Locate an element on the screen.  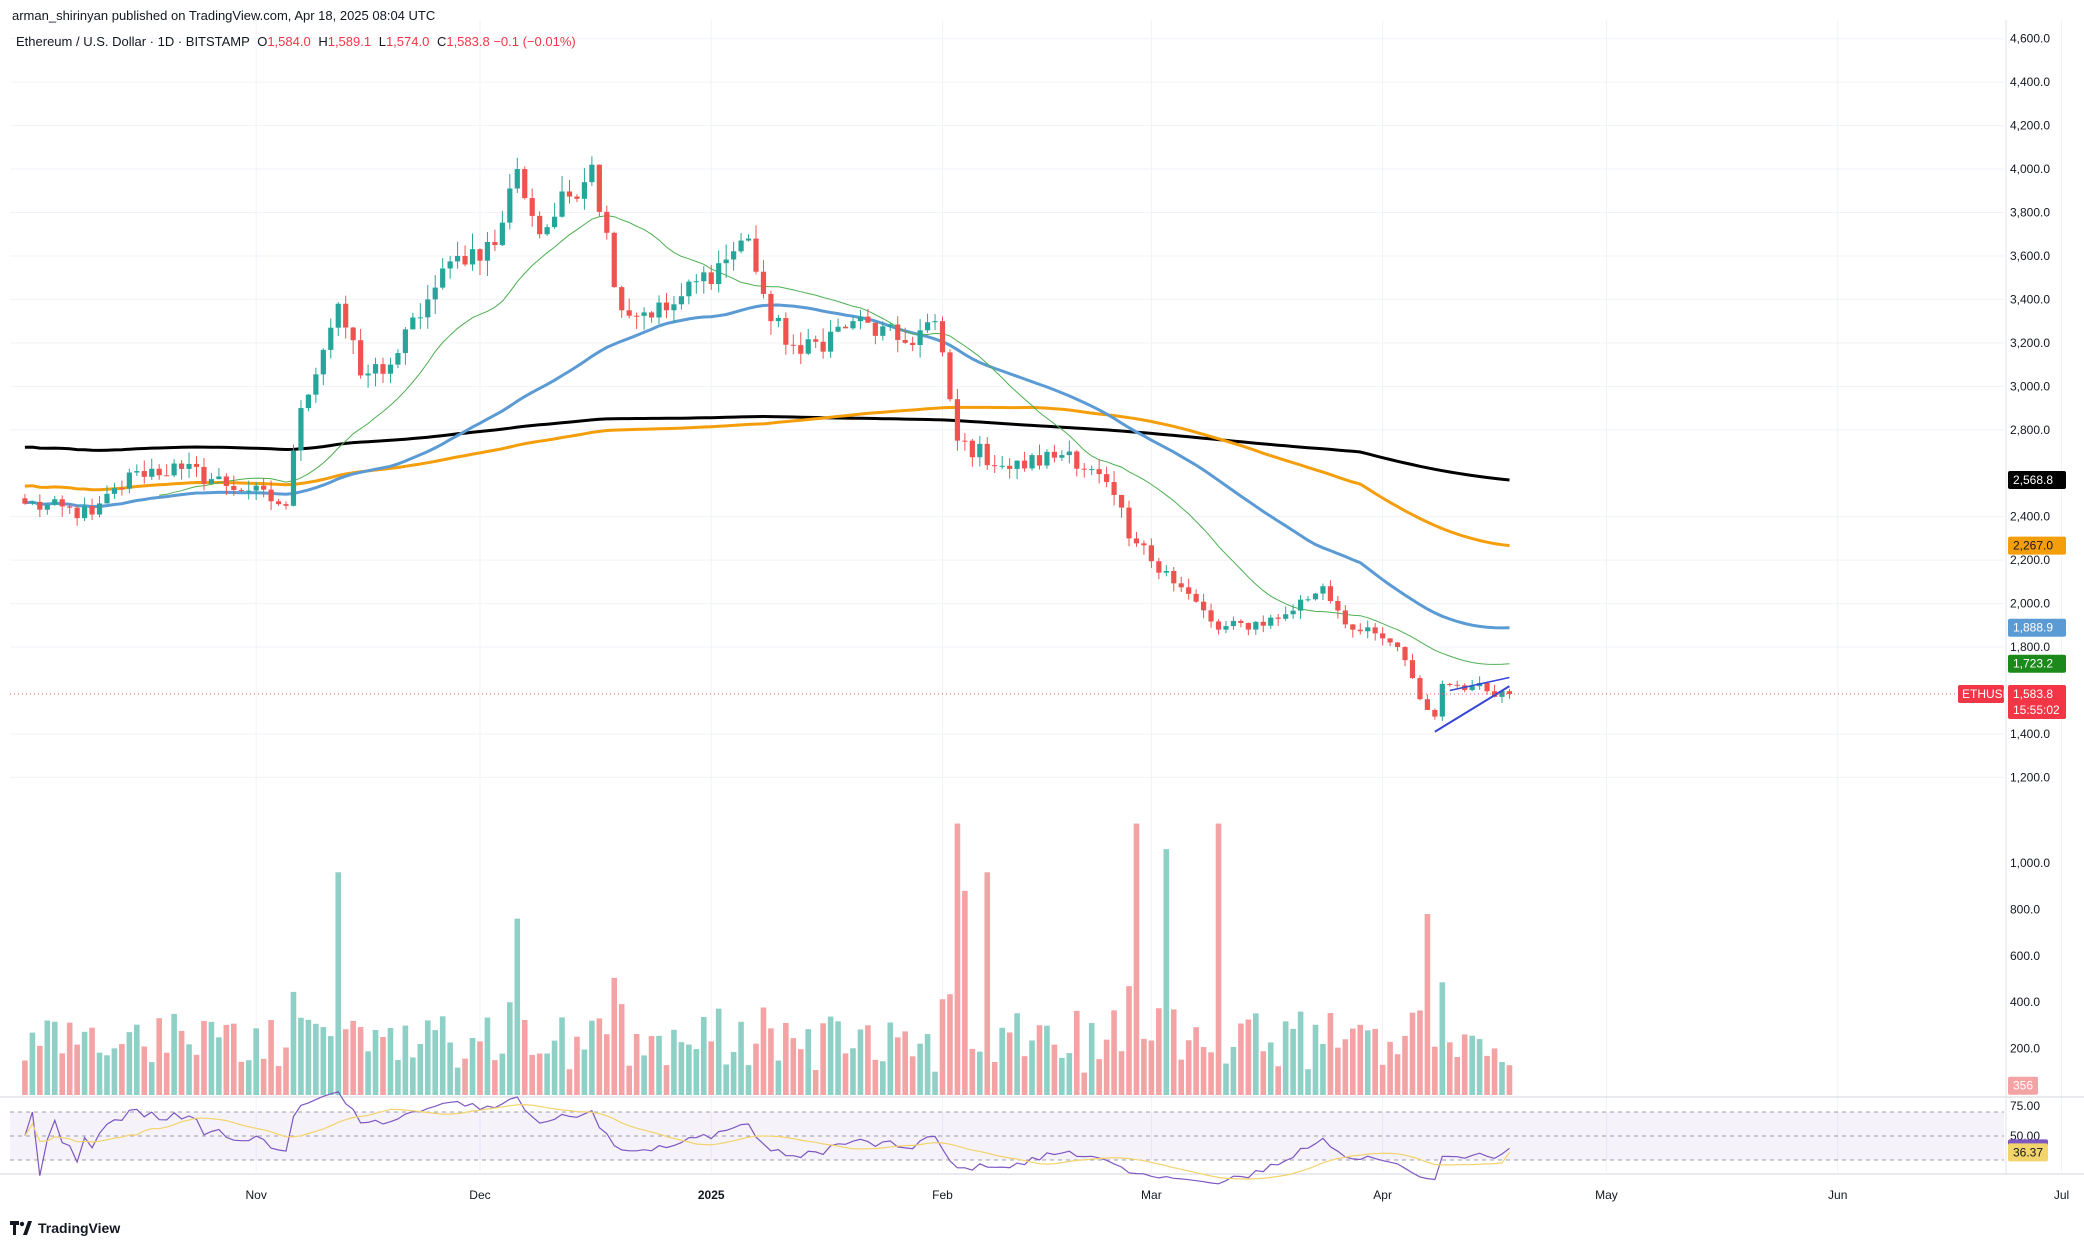
volume-tick-4: 200.0 is located at coordinates (2025, 1049).